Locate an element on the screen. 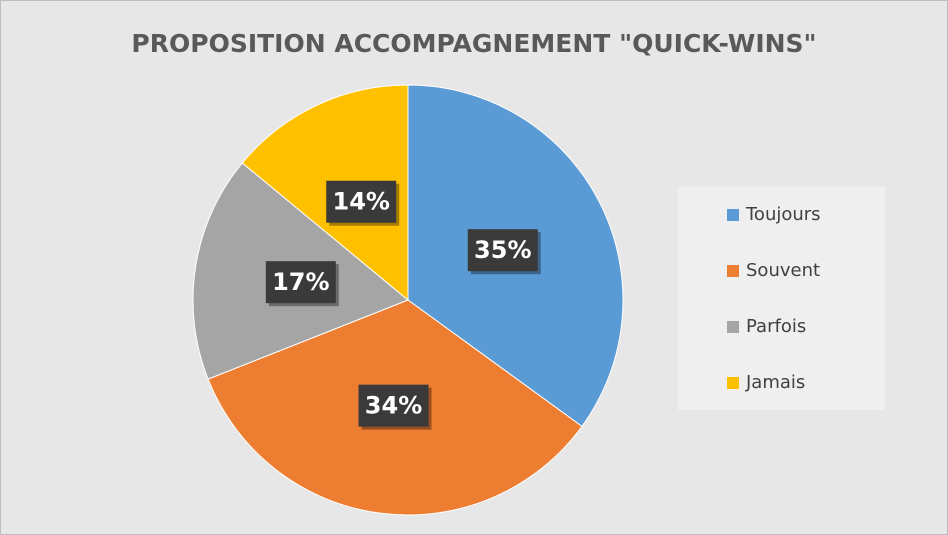  data-label: 17% is located at coordinates (300, 282).